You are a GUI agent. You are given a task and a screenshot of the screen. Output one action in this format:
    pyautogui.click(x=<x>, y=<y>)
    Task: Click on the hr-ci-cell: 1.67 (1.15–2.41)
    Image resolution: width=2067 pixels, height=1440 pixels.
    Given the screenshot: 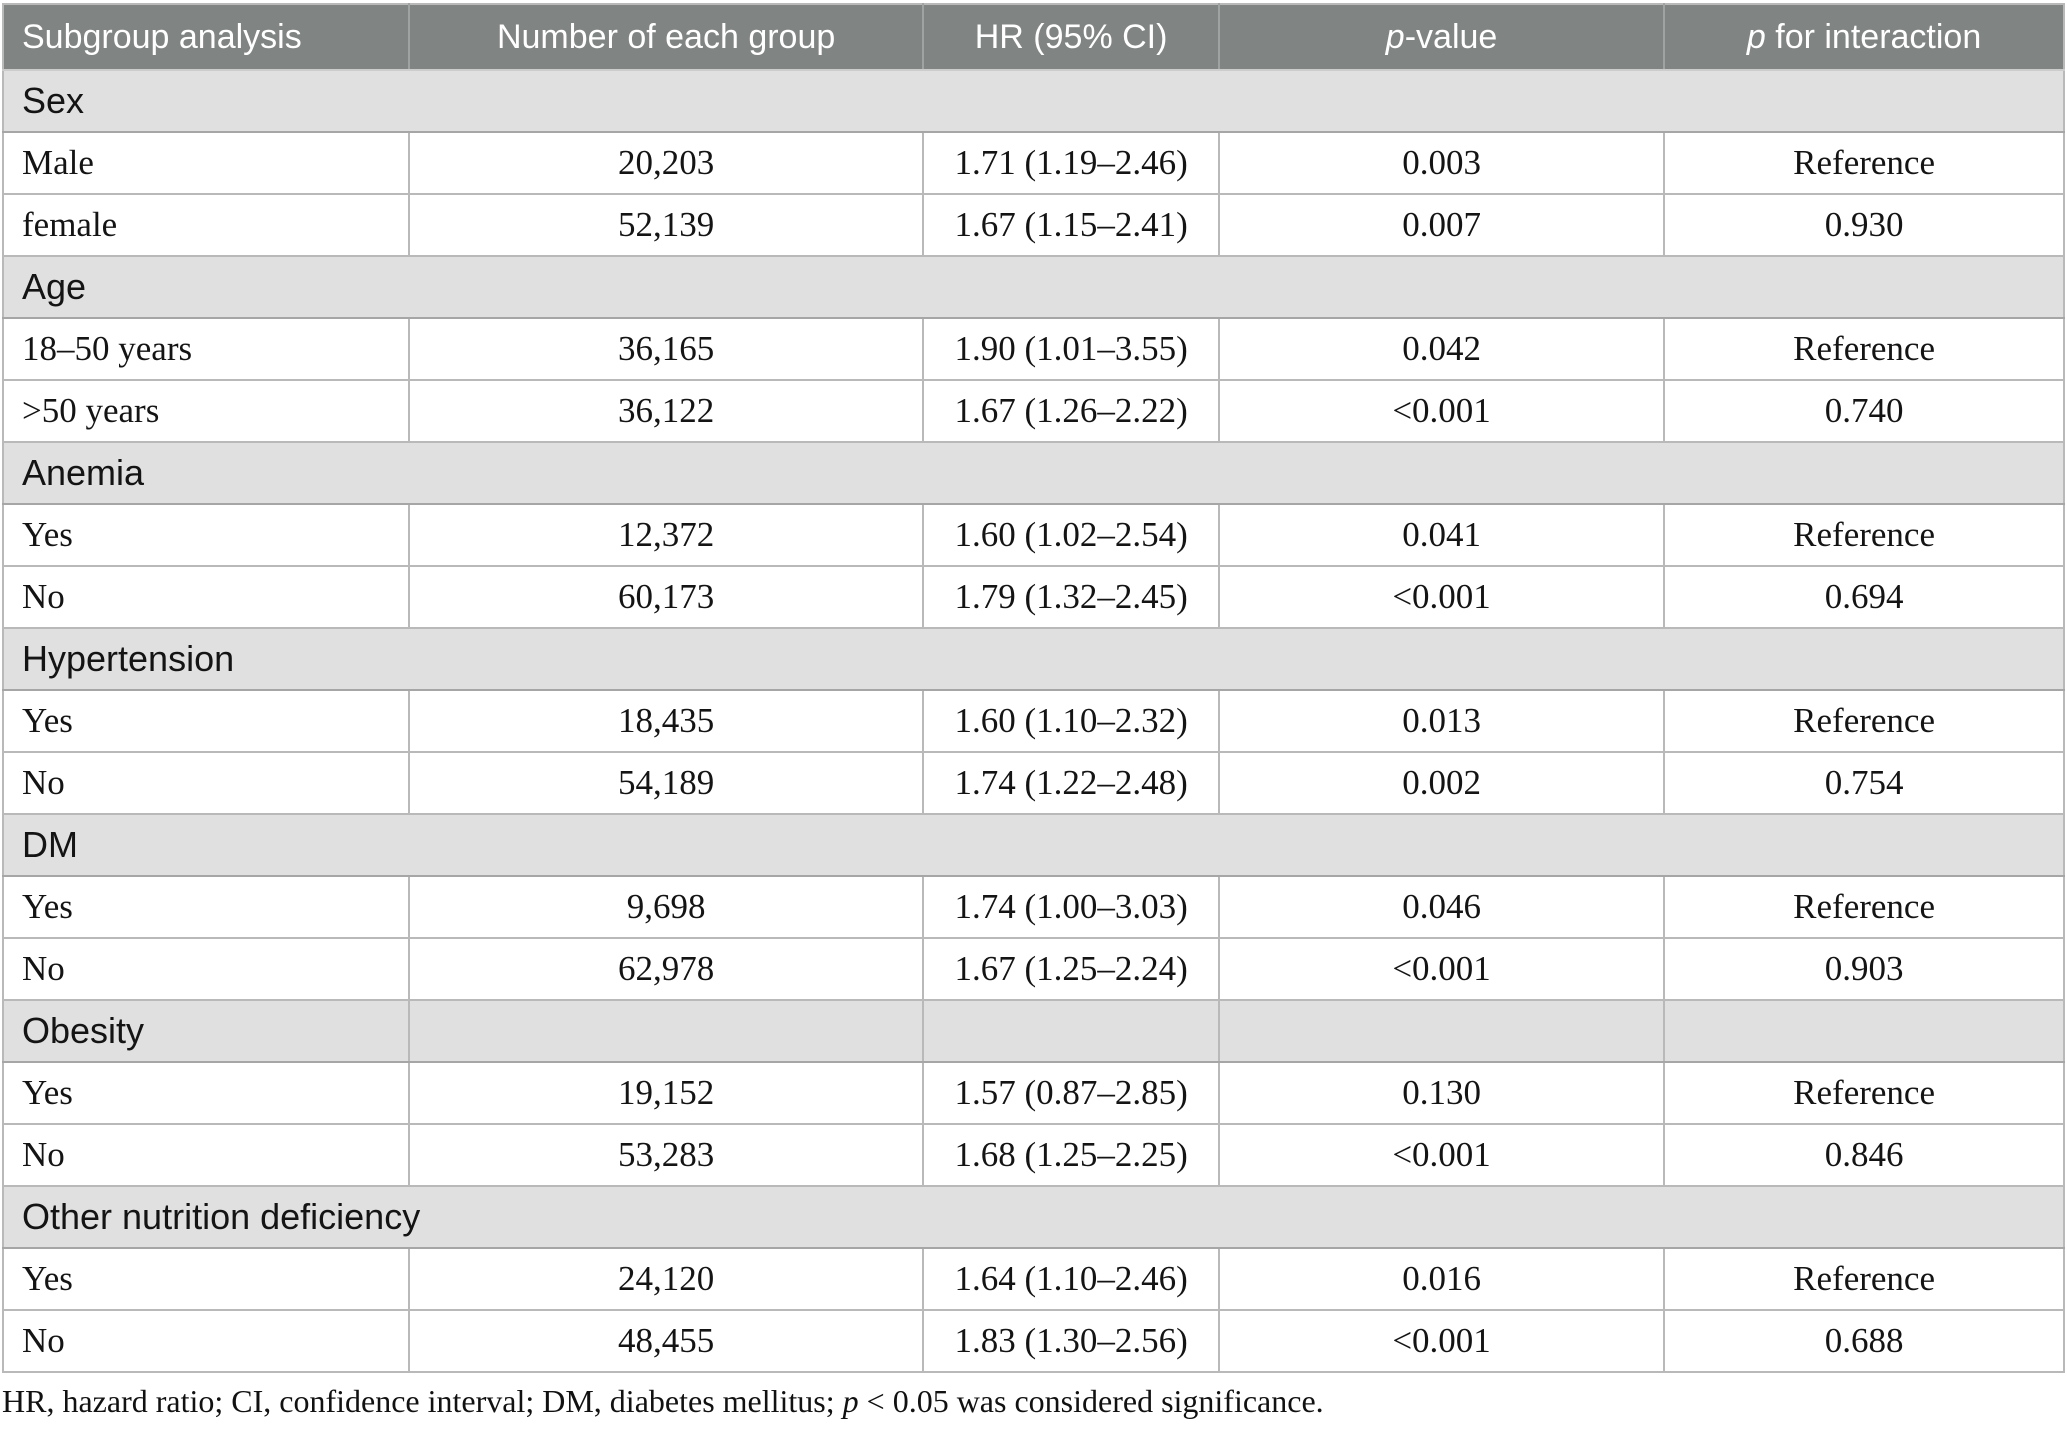 What is the action you would take?
    pyautogui.click(x=1071, y=225)
    